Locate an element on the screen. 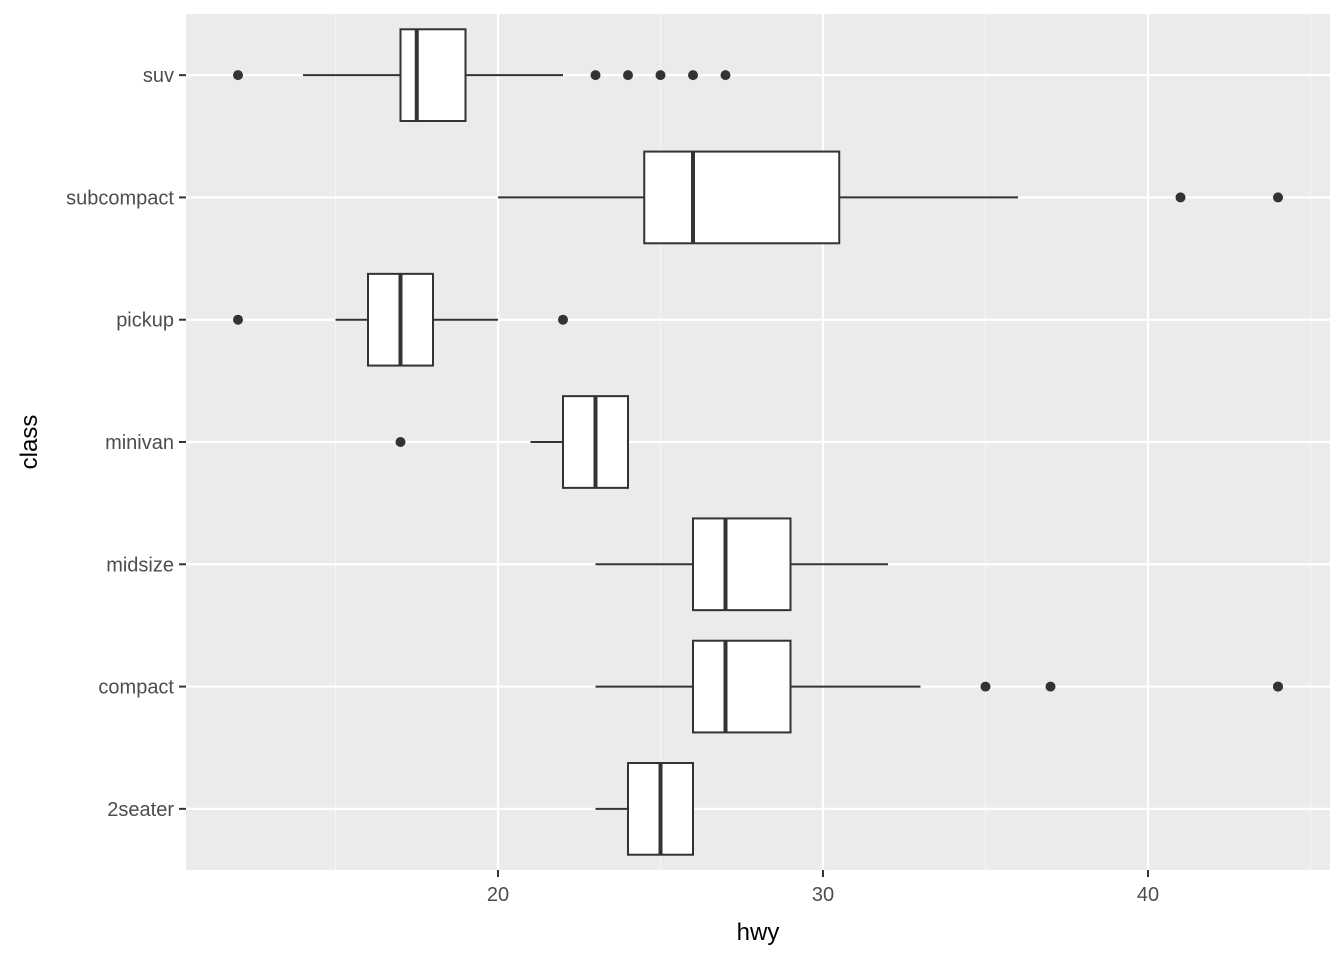 This screenshot has height=965, width=1344. box-pickup is located at coordinates (400, 319).